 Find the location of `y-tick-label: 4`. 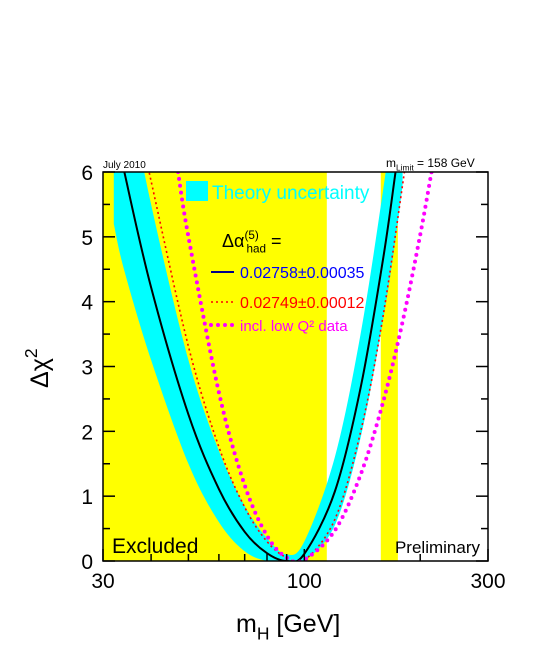

y-tick-label: 4 is located at coordinates (87, 303).